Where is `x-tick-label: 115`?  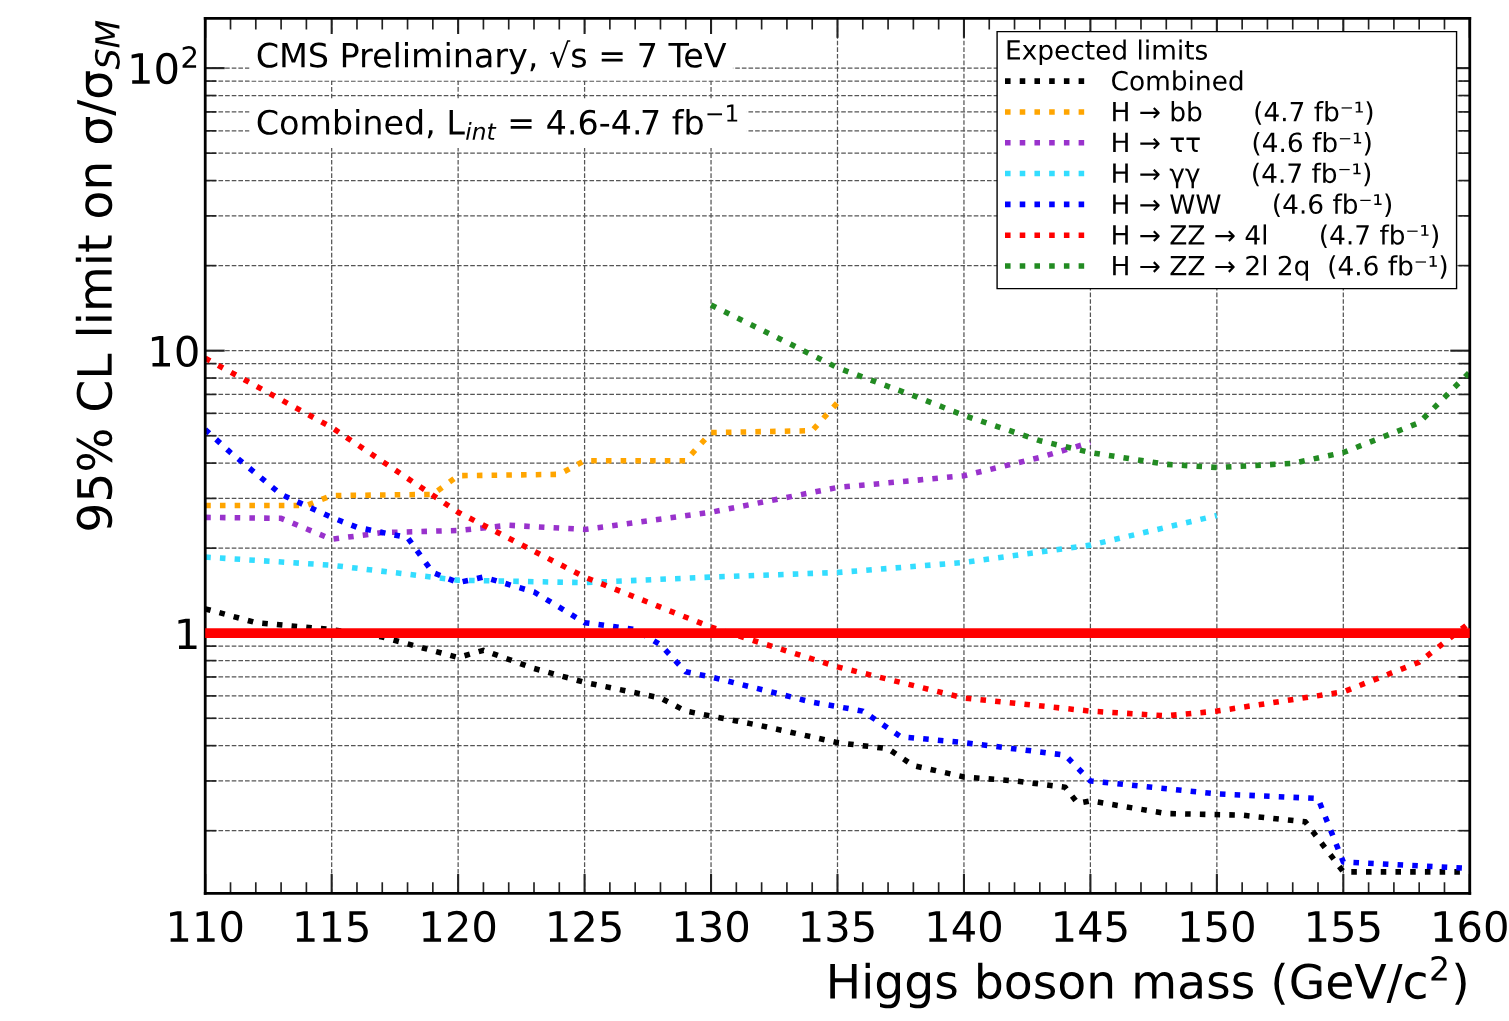 x-tick-label: 115 is located at coordinates (332, 927).